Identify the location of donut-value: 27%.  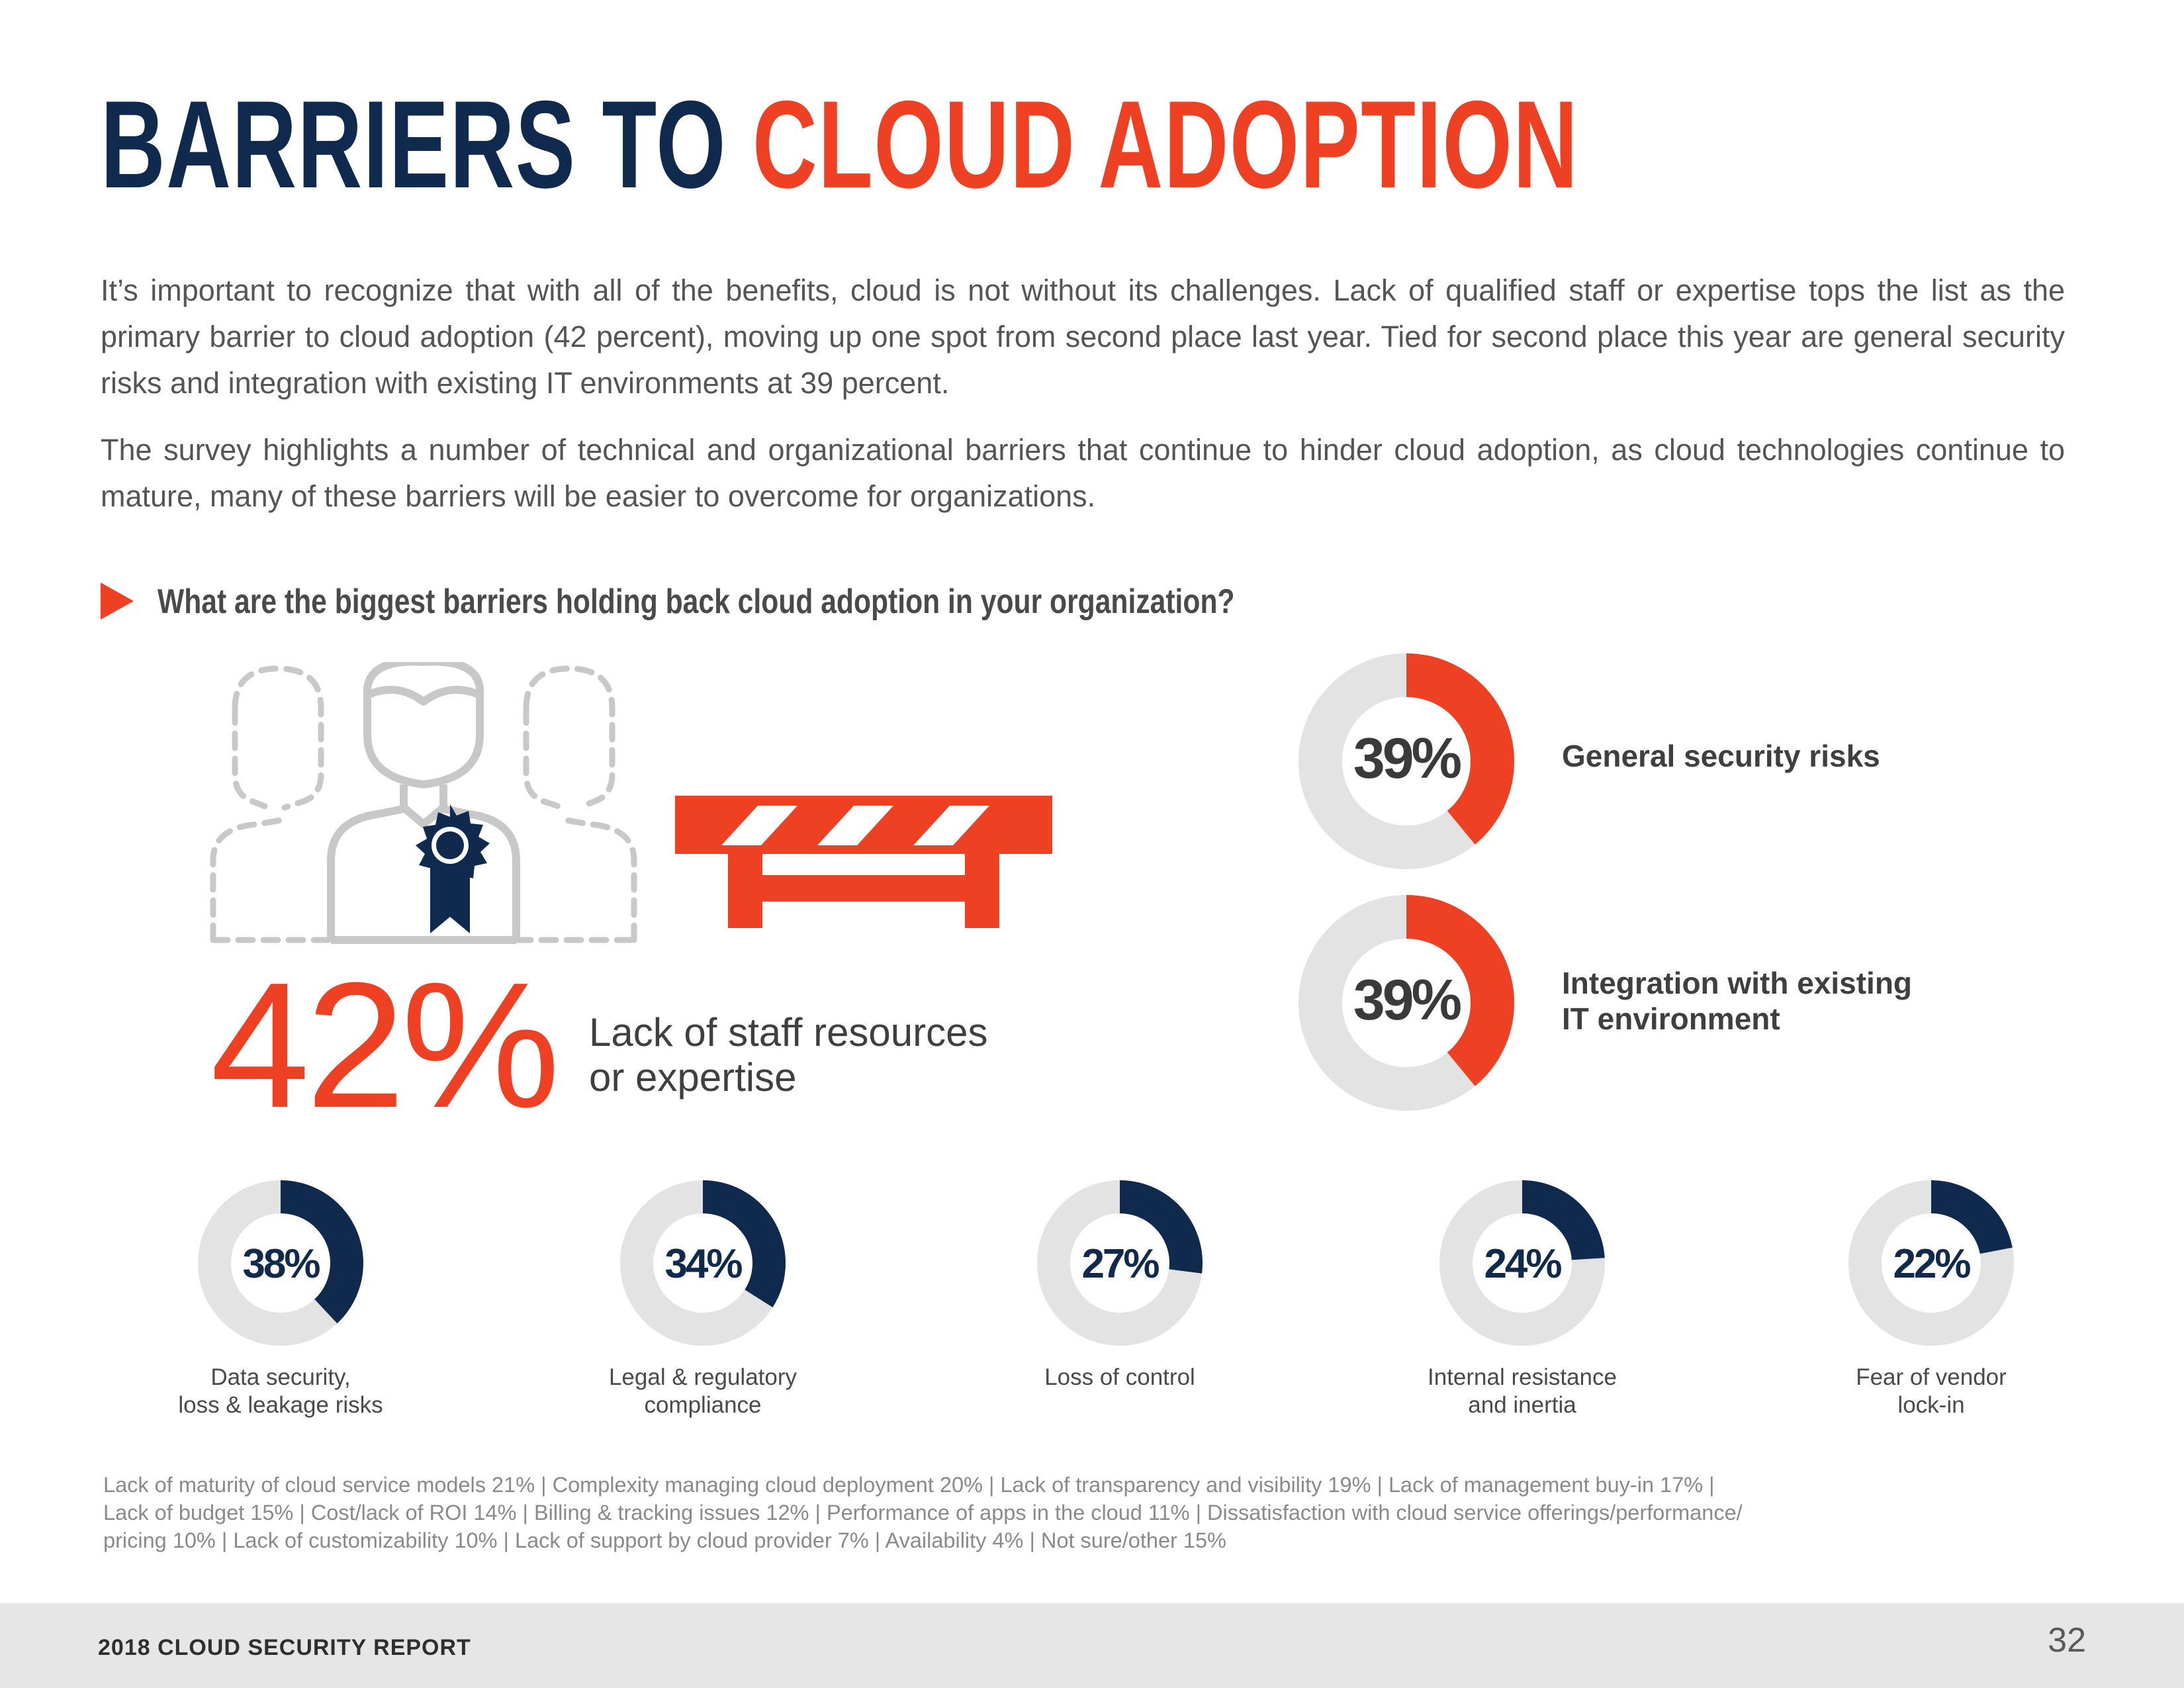
(1120, 1264).